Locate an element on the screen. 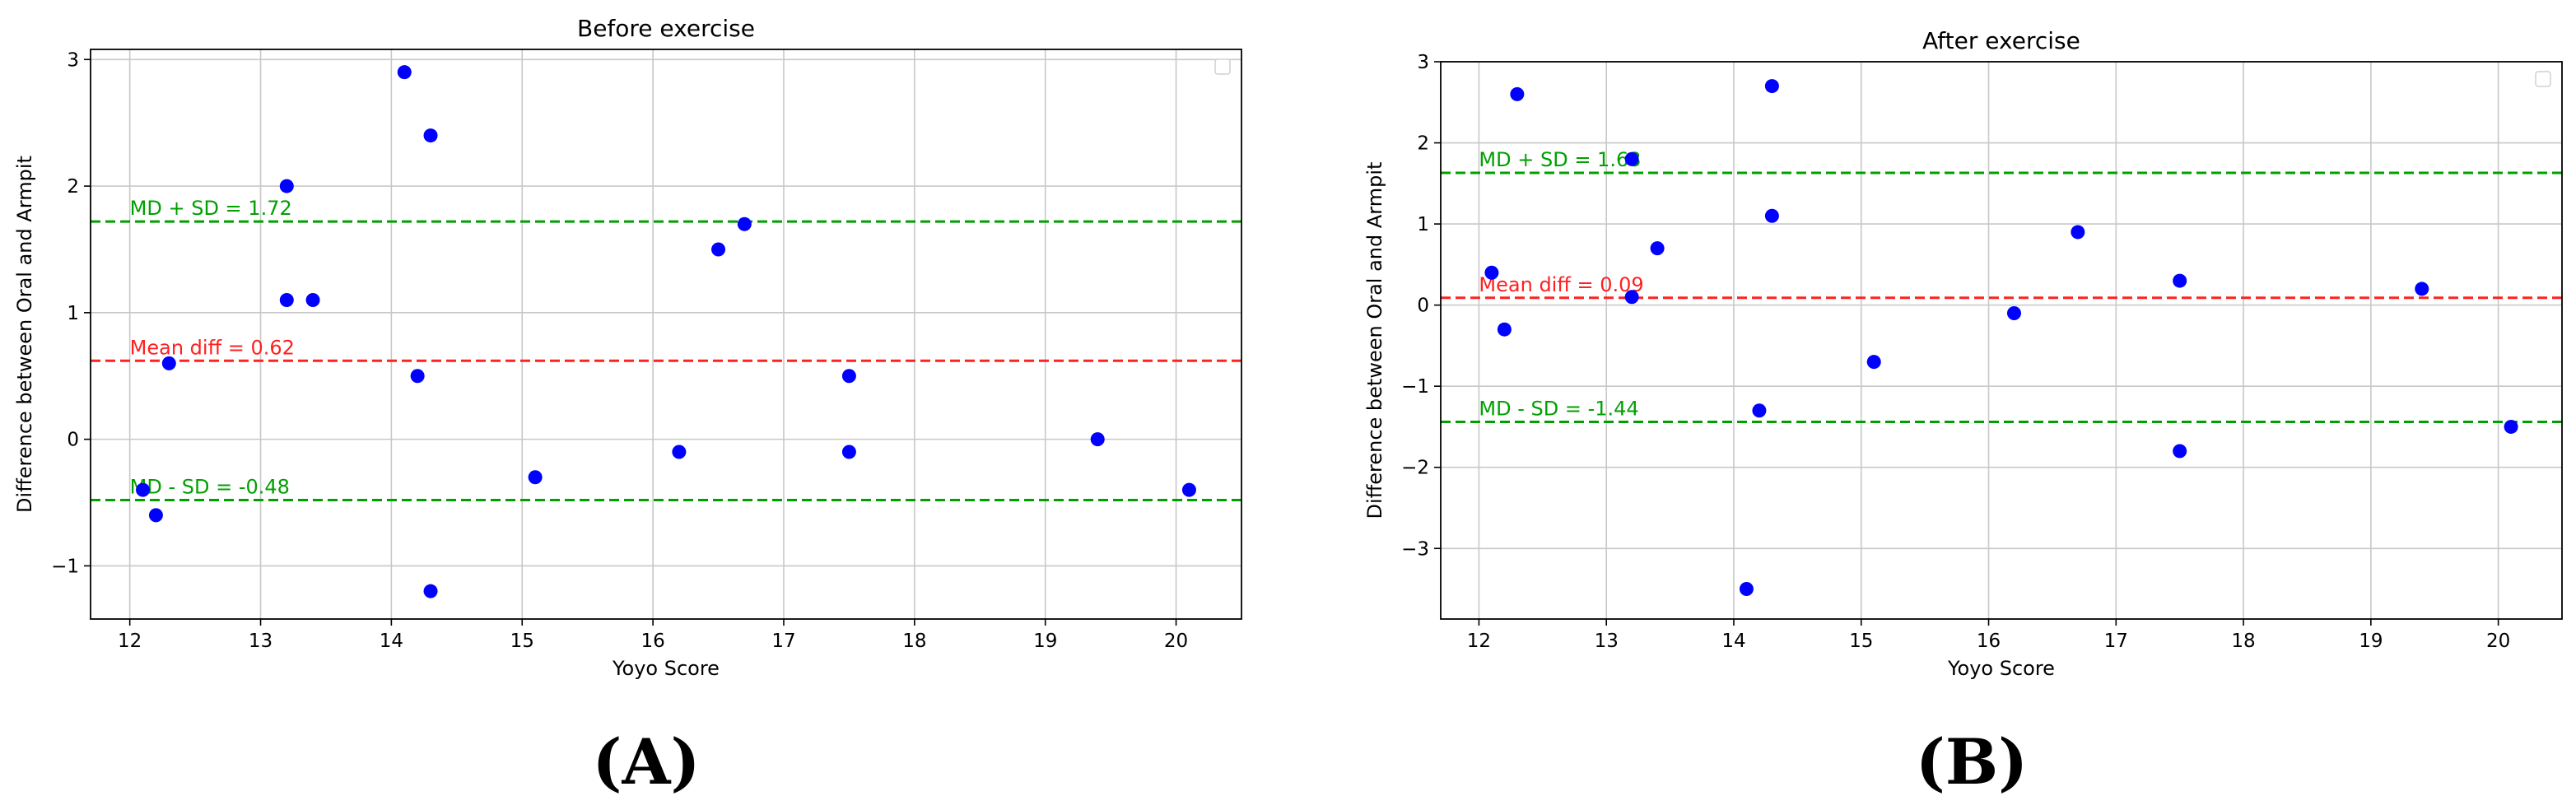 The image size is (2576, 810). reference-line-label: MD - SD = -0.48 is located at coordinates (210, 486).